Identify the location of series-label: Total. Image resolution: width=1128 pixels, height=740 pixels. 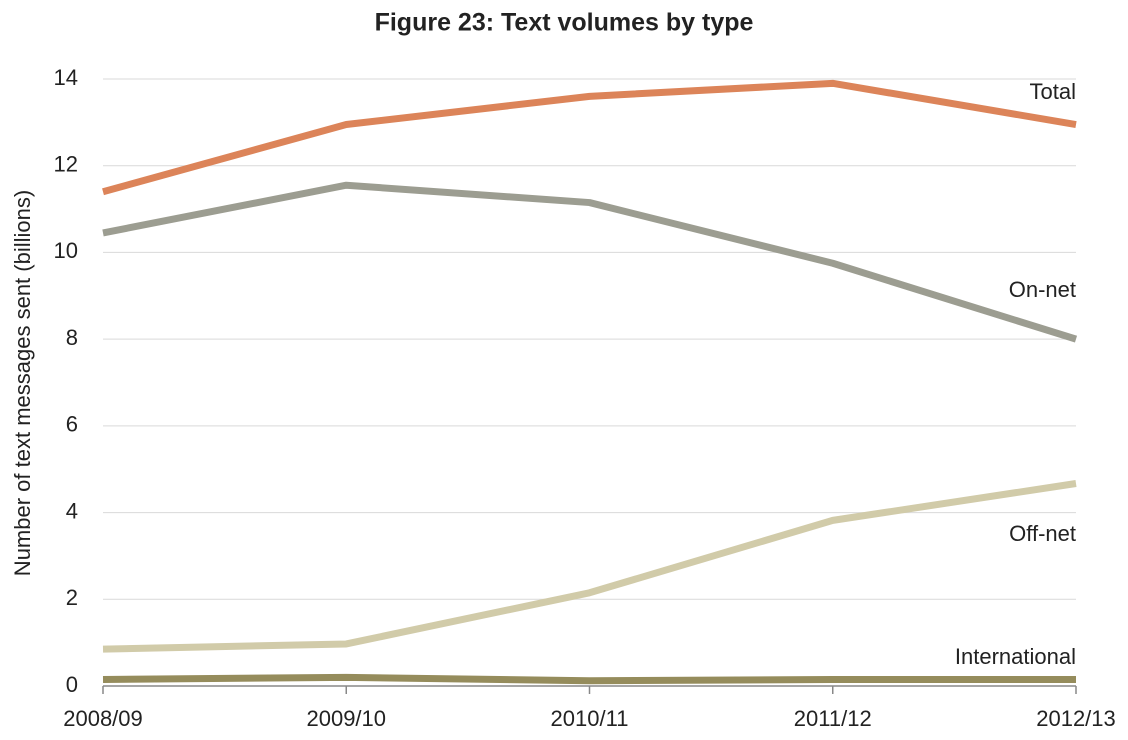
(1053, 91).